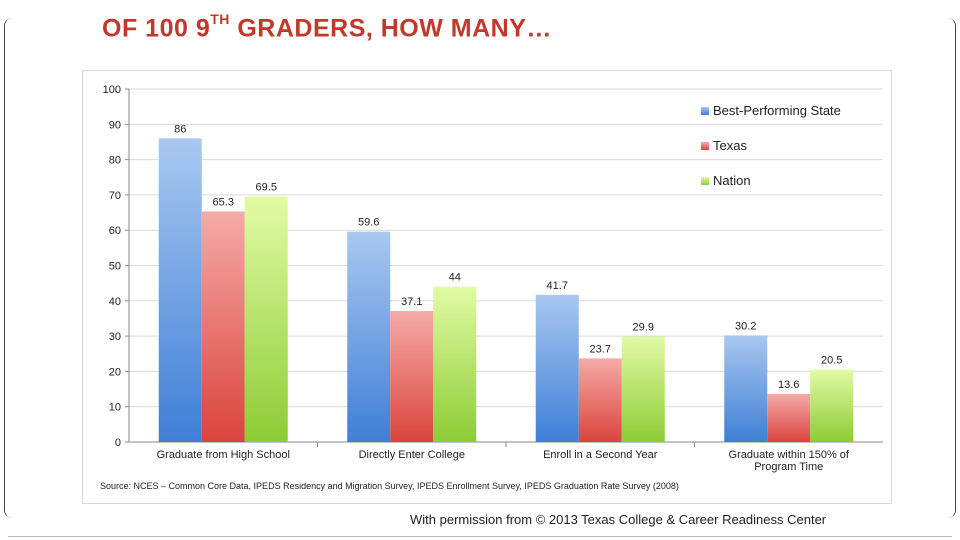 This screenshot has width=960, height=540. I want to click on data-label: 86, so click(180, 129).